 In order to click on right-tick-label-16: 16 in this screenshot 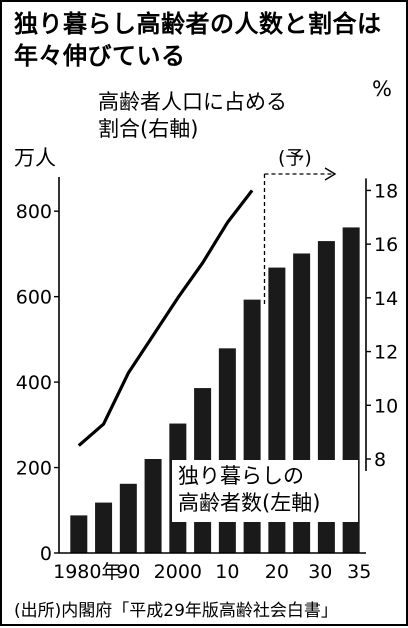, I will do `click(386, 245)`.